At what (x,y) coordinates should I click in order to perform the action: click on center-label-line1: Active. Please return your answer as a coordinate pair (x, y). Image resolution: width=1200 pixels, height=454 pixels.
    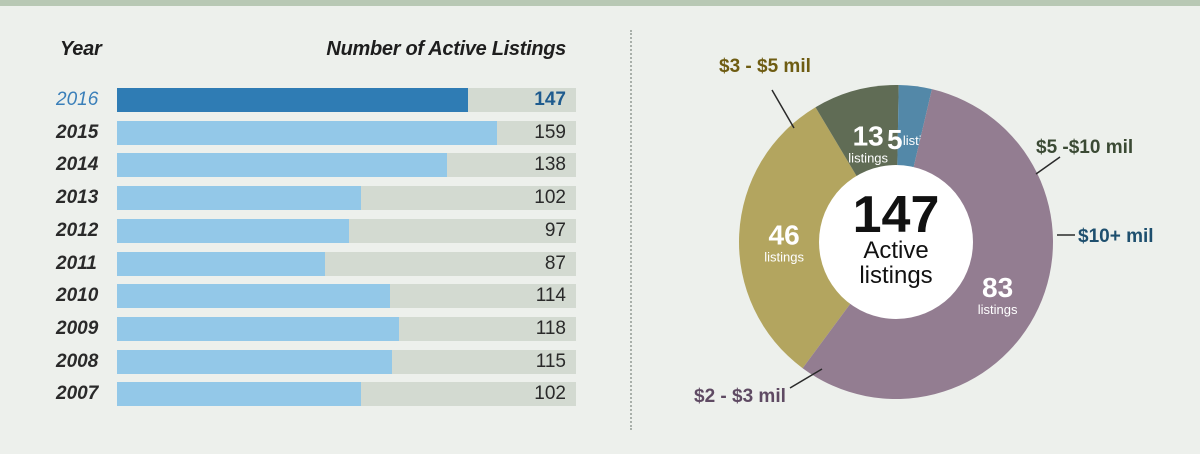
    Looking at the image, I should click on (895, 250).